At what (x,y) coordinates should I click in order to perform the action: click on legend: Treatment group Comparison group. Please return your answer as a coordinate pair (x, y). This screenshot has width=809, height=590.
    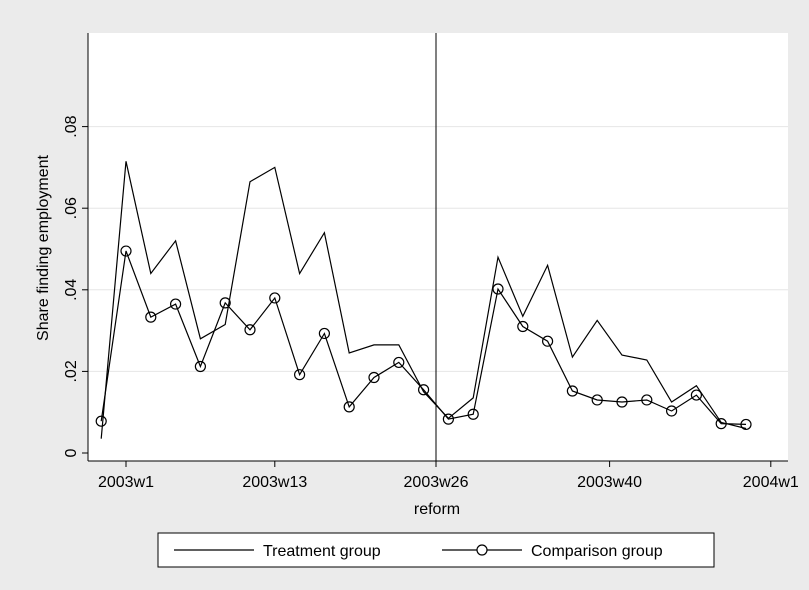
    Looking at the image, I should click on (436, 550).